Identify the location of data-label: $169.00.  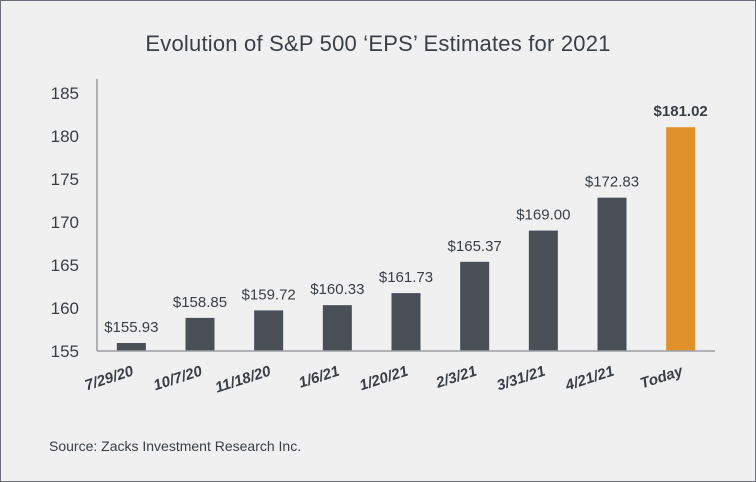
(543, 215).